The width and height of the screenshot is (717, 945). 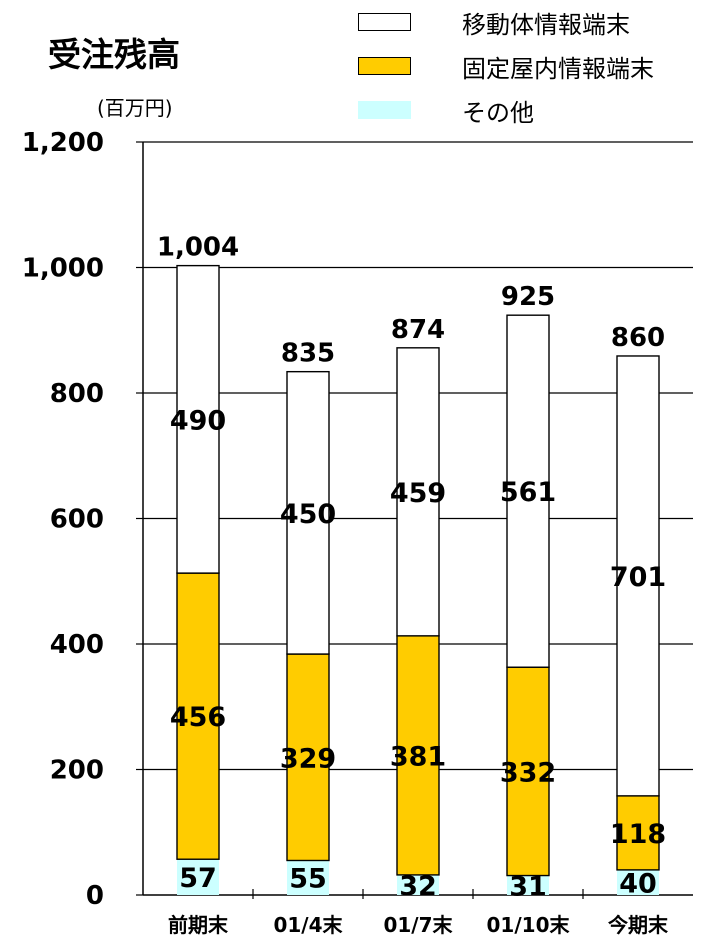 I want to click on segment-value-label: 55, so click(x=308, y=879).